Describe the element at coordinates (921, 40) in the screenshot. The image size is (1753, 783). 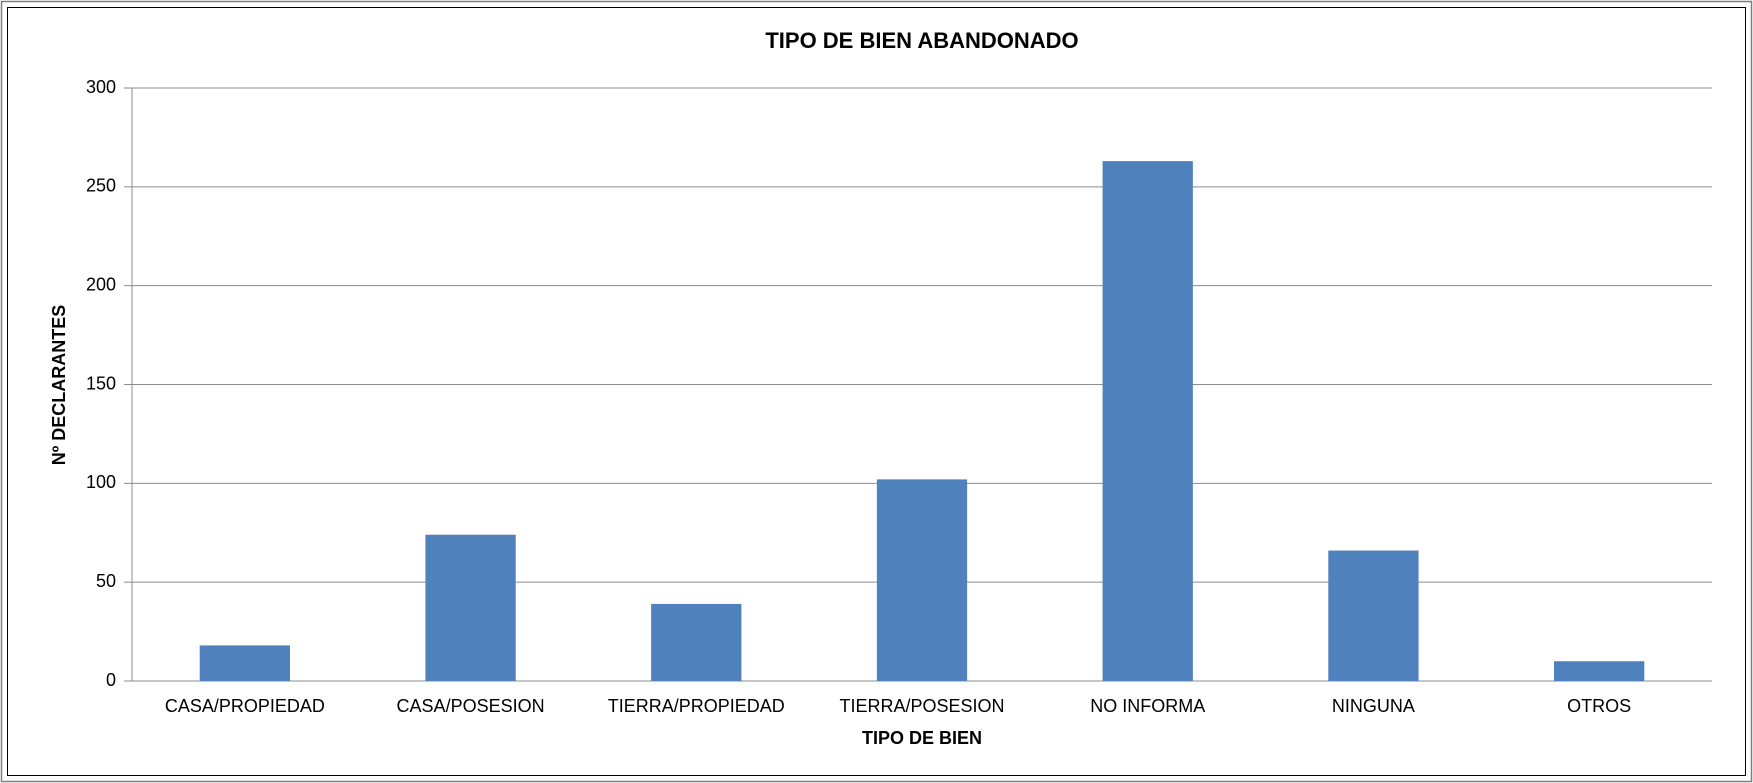
I see `chart-title: TIPO DE BIEN ABANDONADO` at that location.